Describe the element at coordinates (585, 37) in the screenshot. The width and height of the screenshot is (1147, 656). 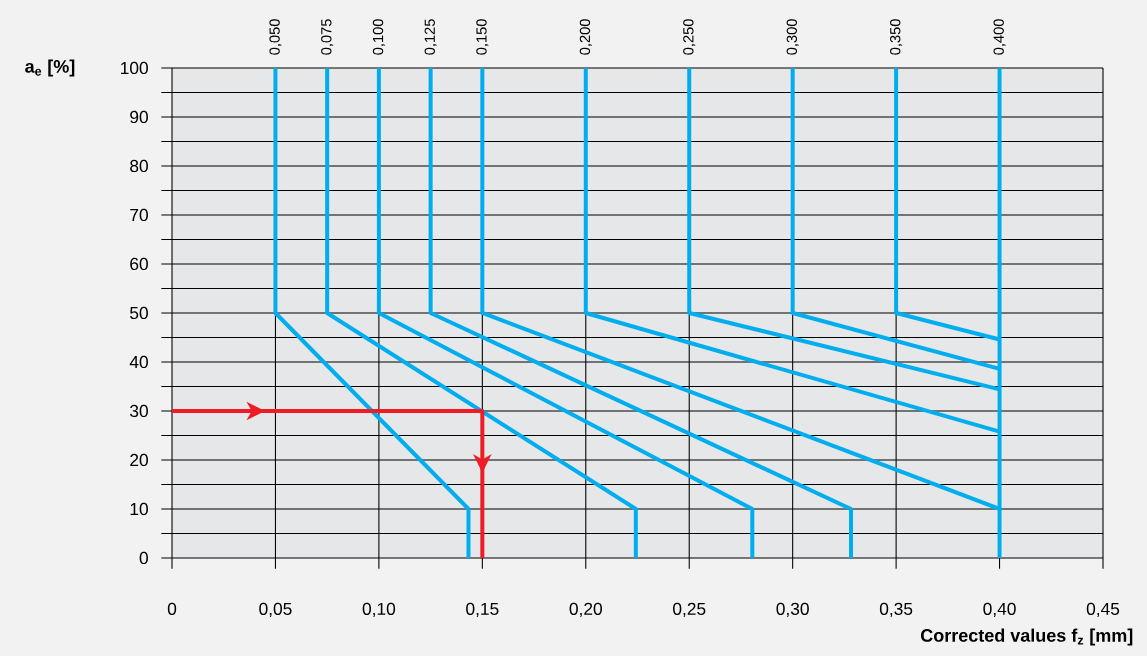
I see `x2-tick-label: 0,200` at that location.